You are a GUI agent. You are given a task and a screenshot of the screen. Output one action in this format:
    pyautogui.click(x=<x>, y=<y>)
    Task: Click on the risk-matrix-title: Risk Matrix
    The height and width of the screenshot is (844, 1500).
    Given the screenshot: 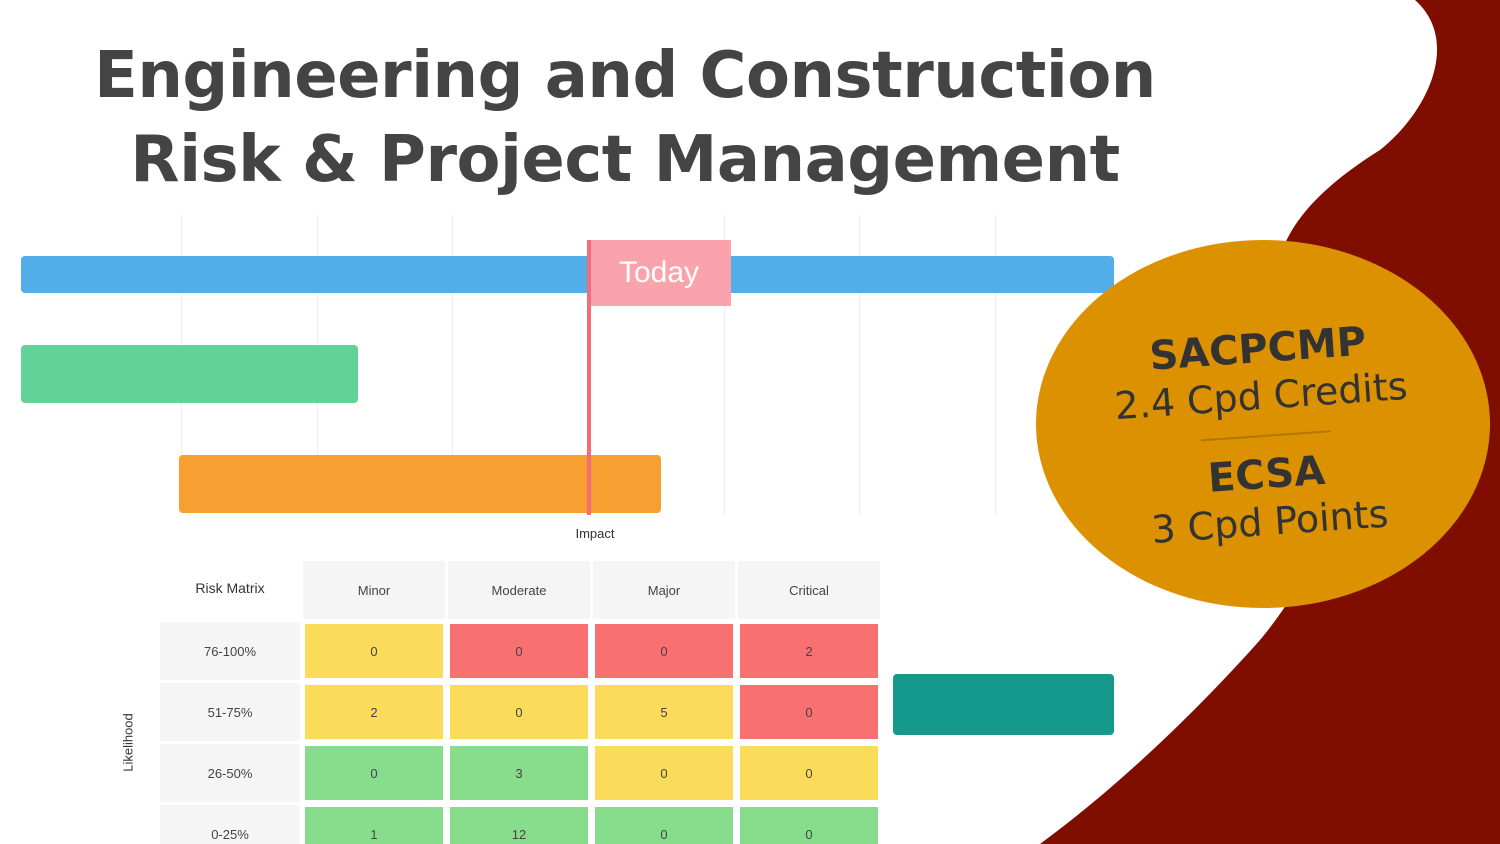 What is the action you would take?
    pyautogui.click(x=230, y=588)
    